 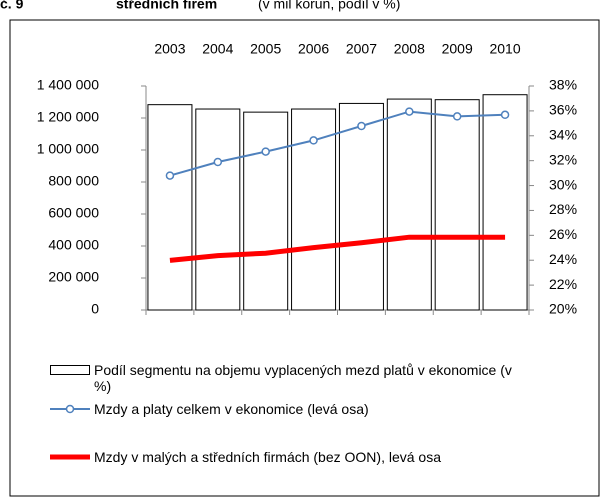 What do you see at coordinates (563, 134) in the screenshot?
I see `y2-tick-label: 34%` at bounding box center [563, 134].